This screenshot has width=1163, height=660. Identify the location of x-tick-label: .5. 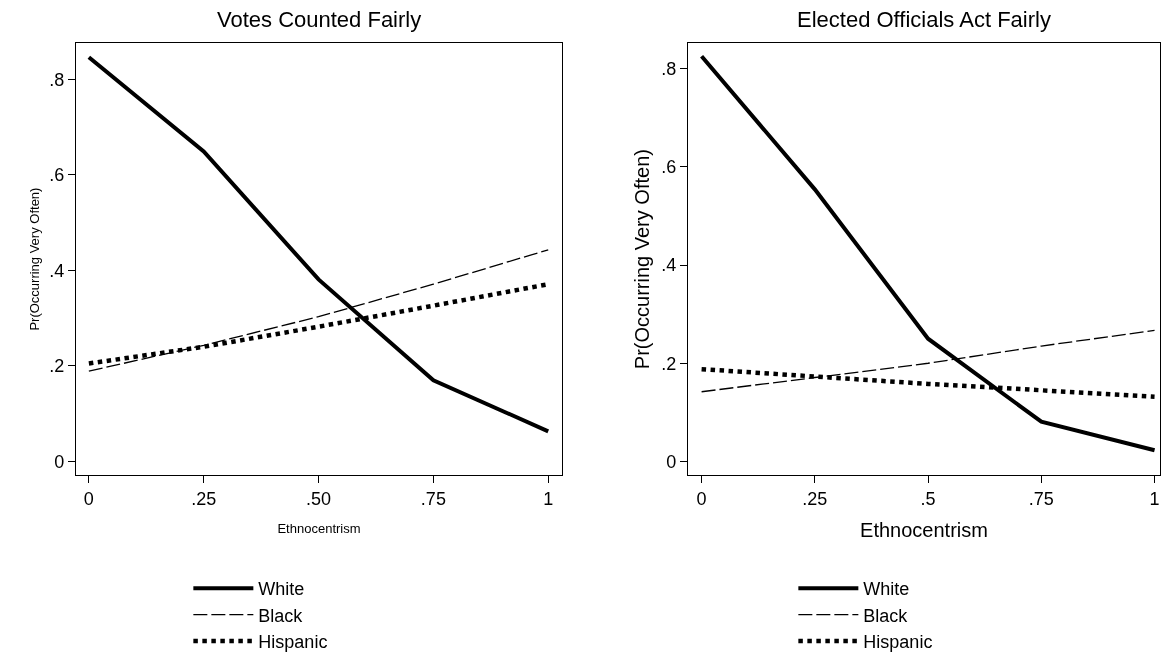
(928, 498).